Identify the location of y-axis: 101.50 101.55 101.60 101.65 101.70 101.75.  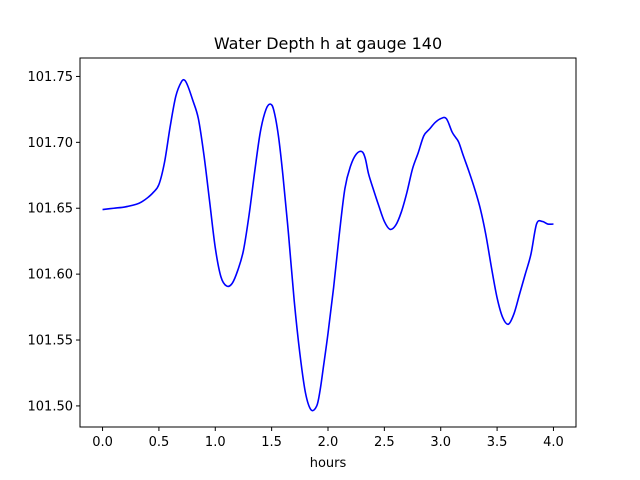
(54, 242).